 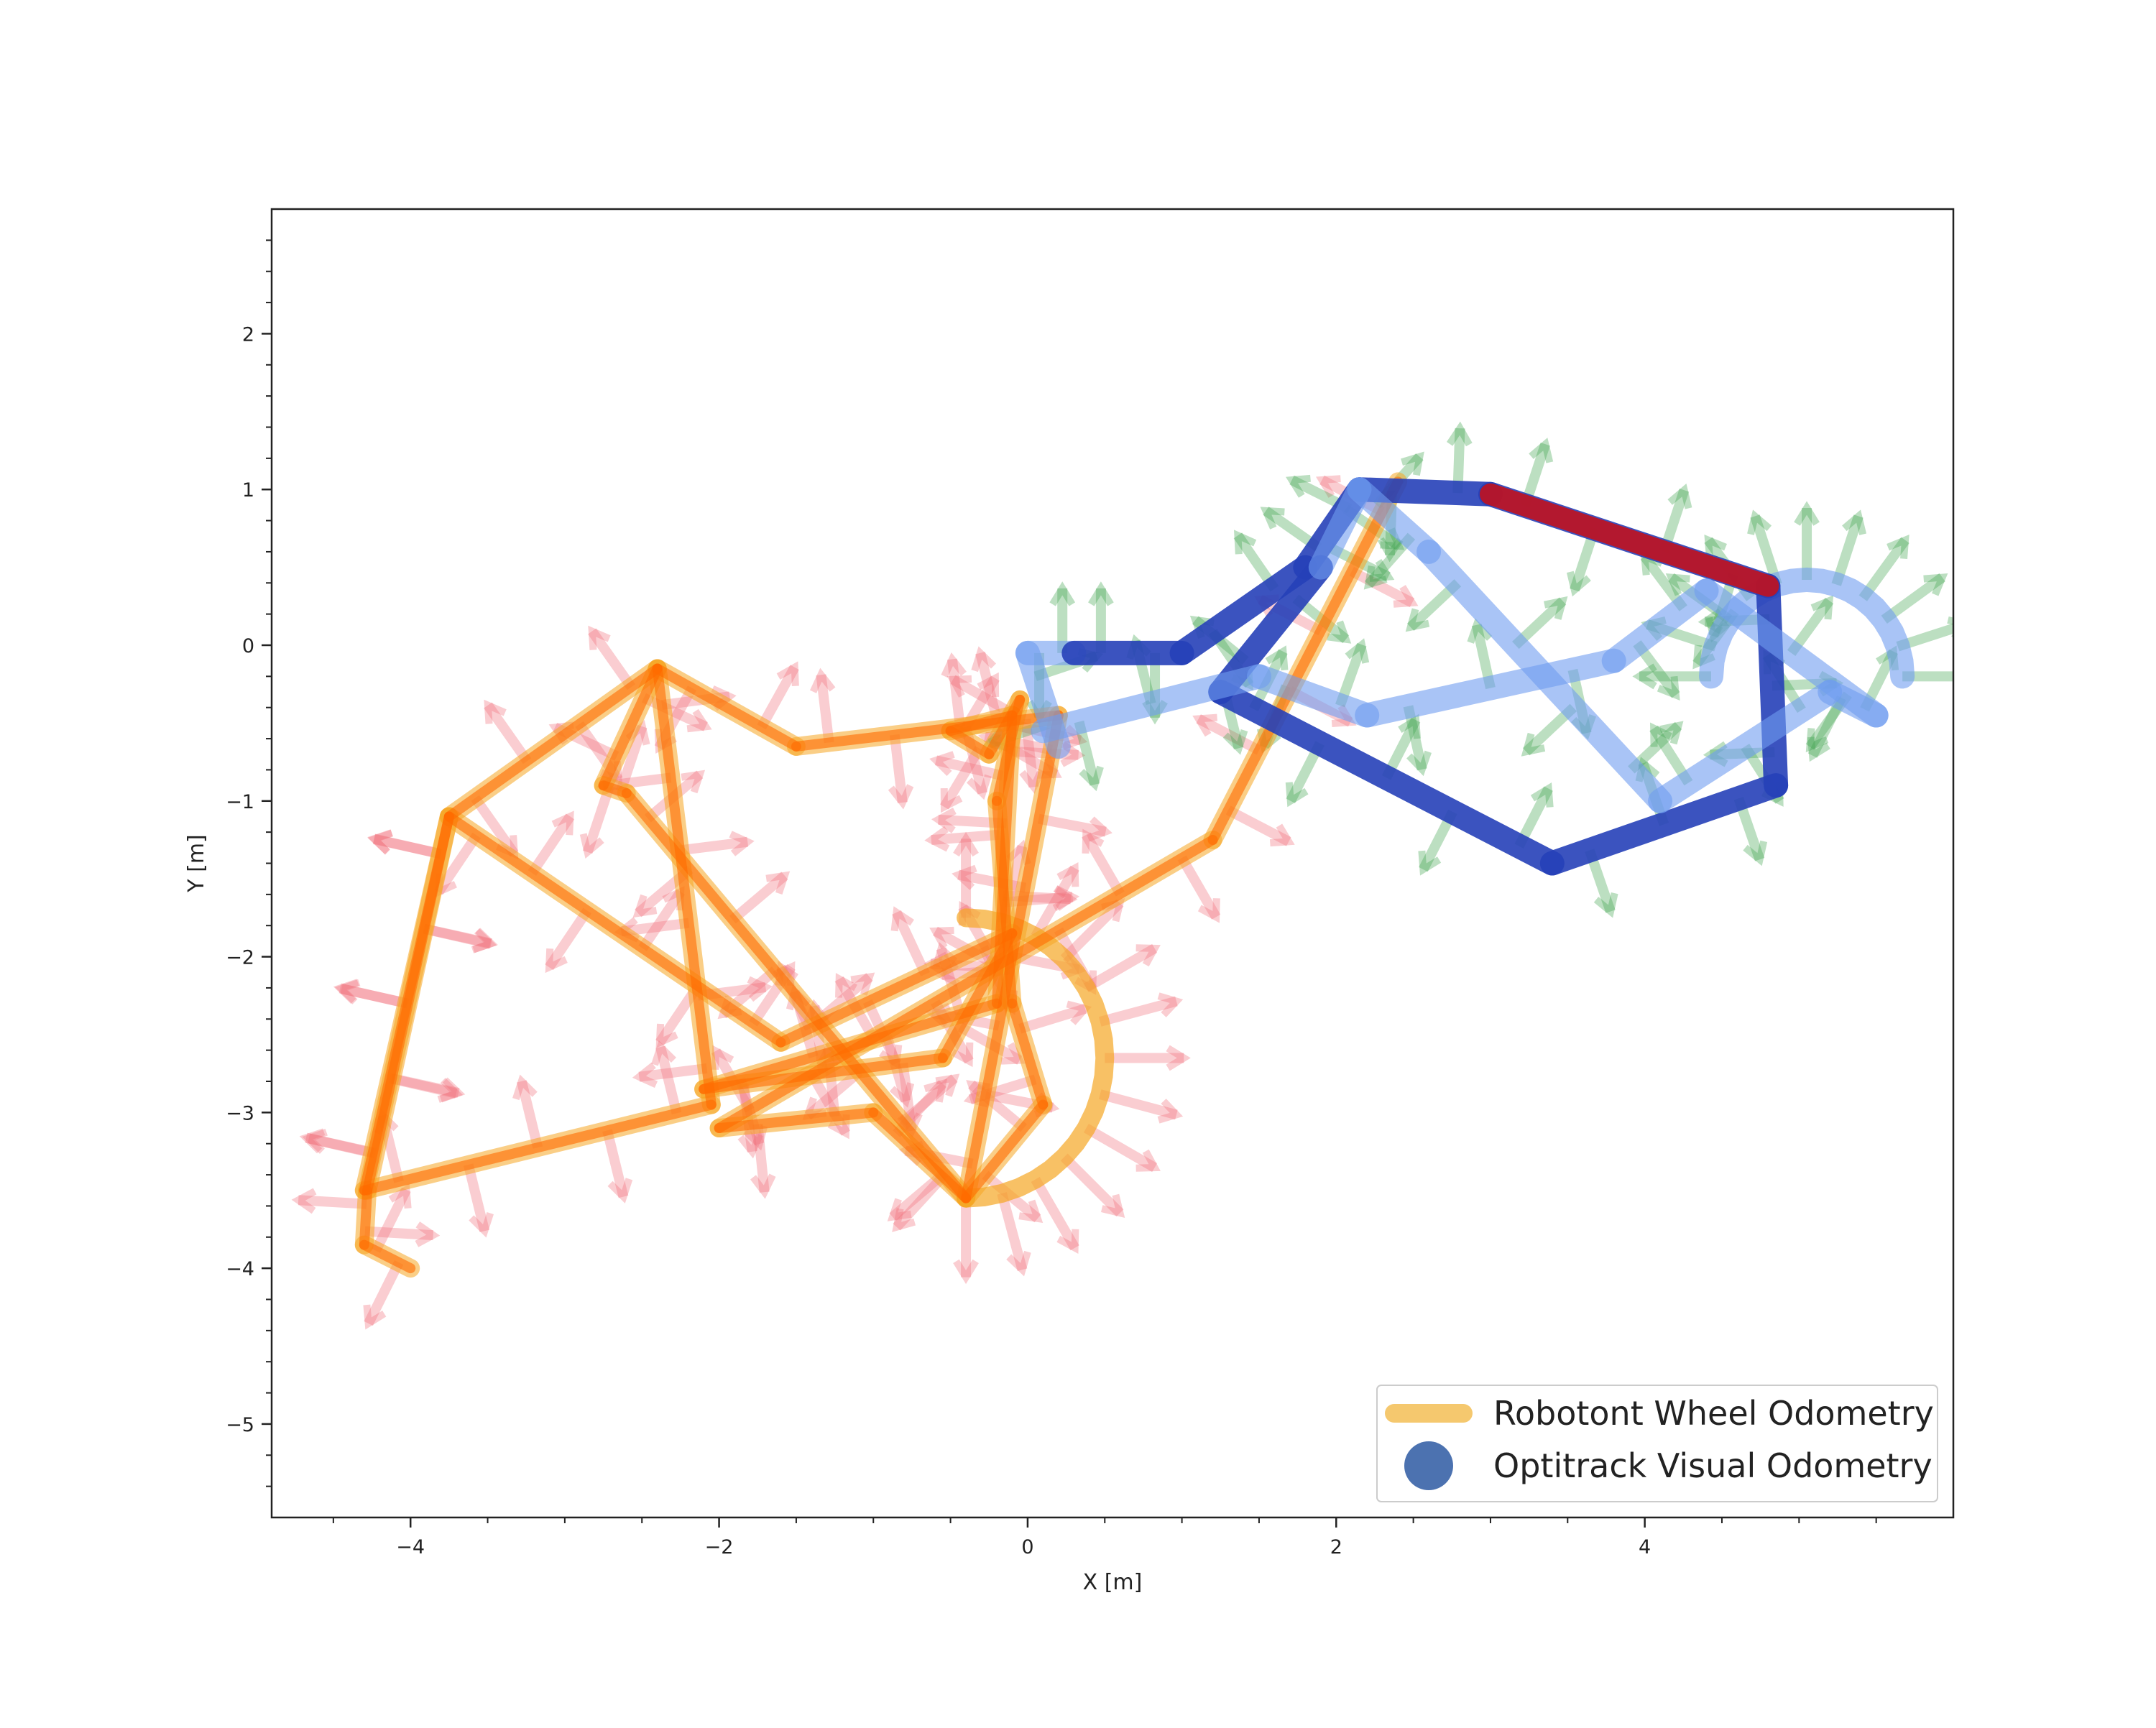 What do you see at coordinates (410, 1547) in the screenshot?
I see `x-tick-label: −4` at bounding box center [410, 1547].